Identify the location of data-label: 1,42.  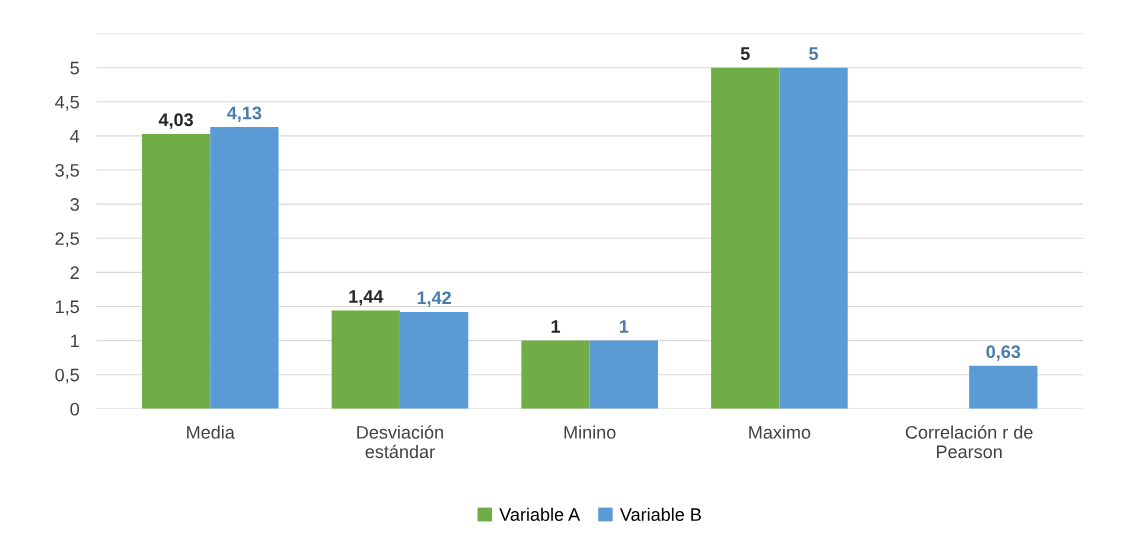
(434, 299).